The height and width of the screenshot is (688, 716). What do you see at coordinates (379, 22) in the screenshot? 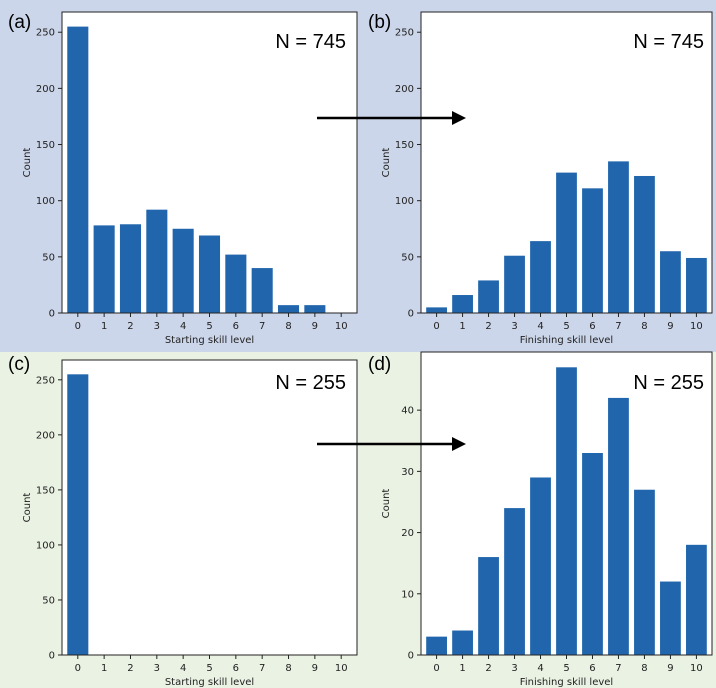
I see `panel-letter: (b)` at bounding box center [379, 22].